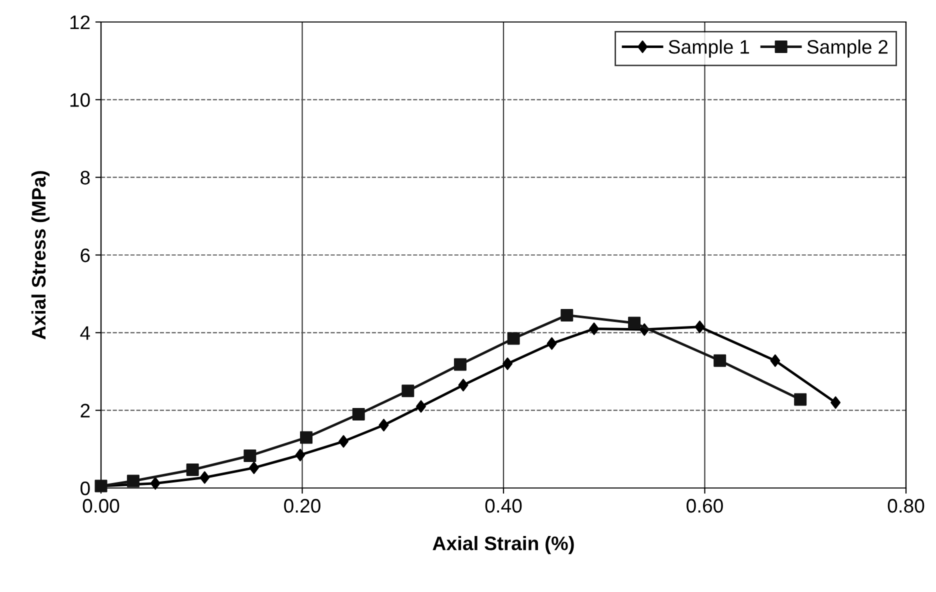  Describe the element at coordinates (302, 505) in the screenshot. I see `x-tick-label: 0.20` at that location.